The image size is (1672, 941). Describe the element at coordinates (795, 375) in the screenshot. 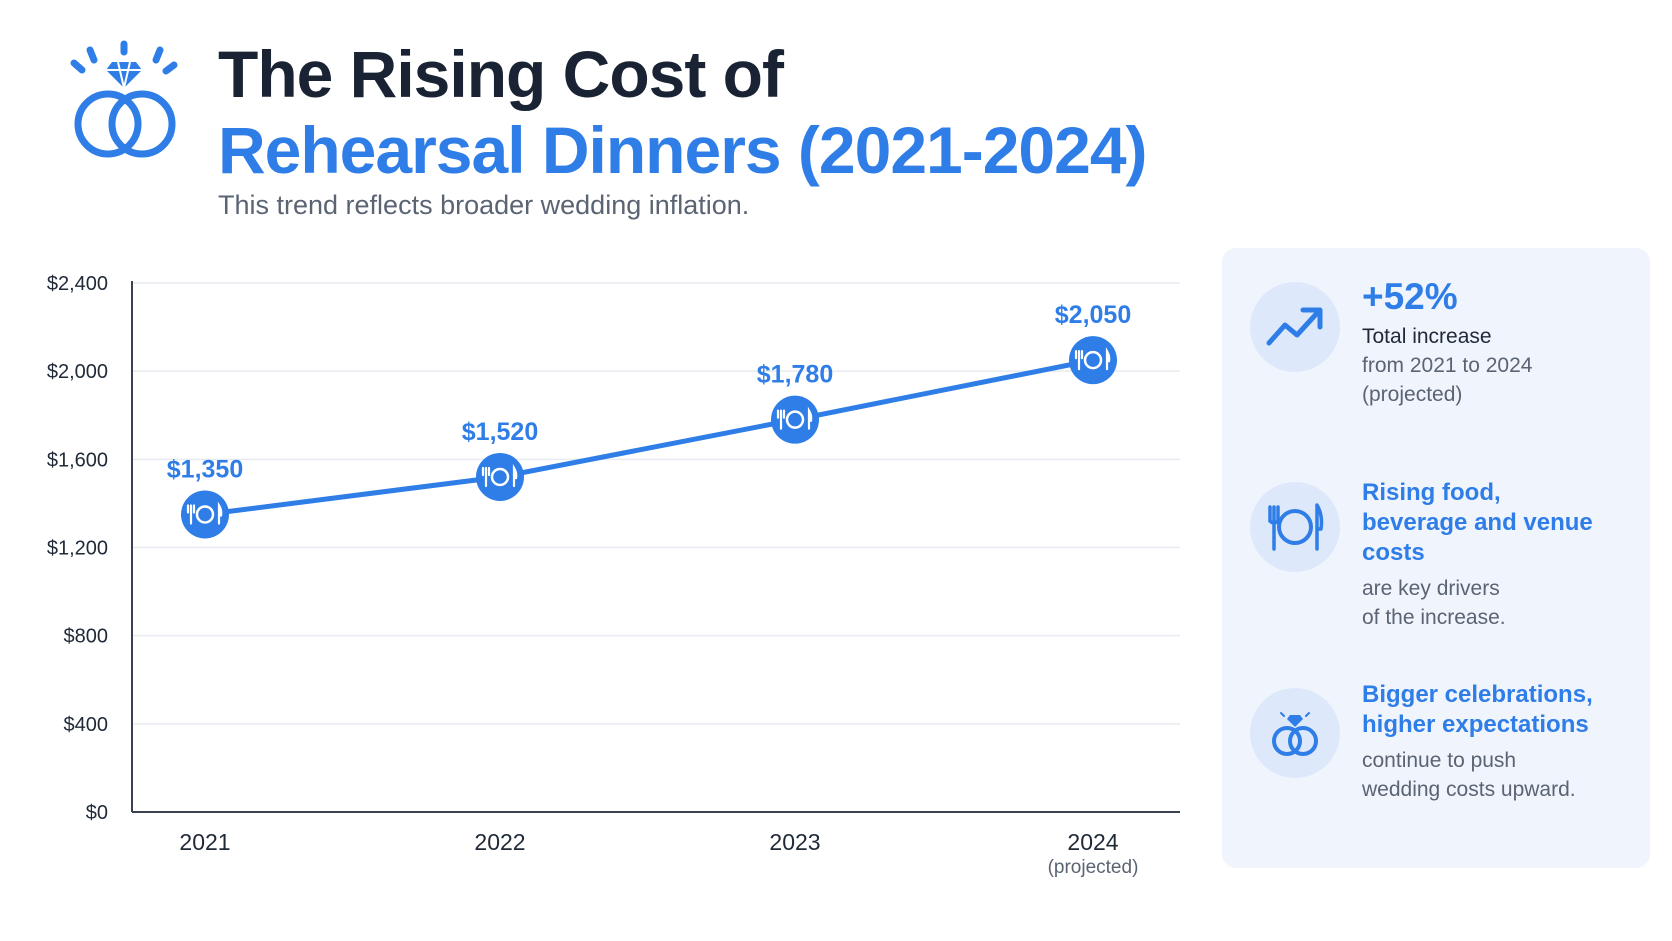

I see `data-label: $1,780` at that location.